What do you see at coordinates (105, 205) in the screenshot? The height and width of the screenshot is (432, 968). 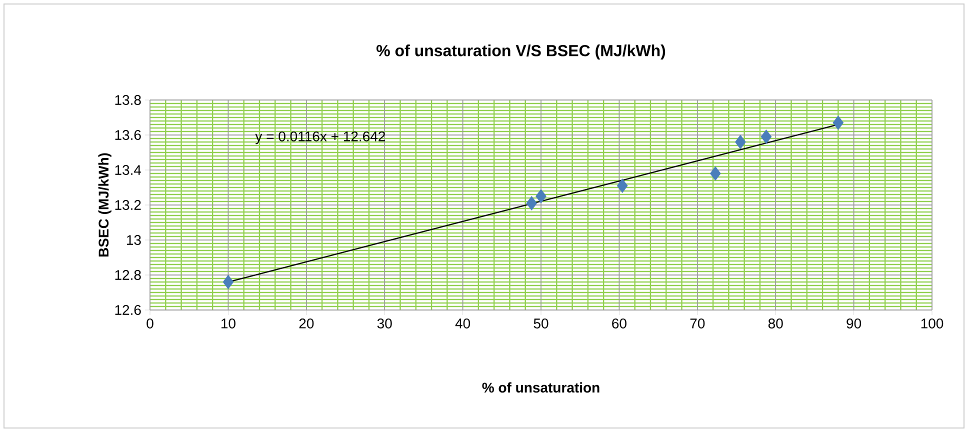 I see `y-axis-title: BSEC (MJ/kWh)` at bounding box center [105, 205].